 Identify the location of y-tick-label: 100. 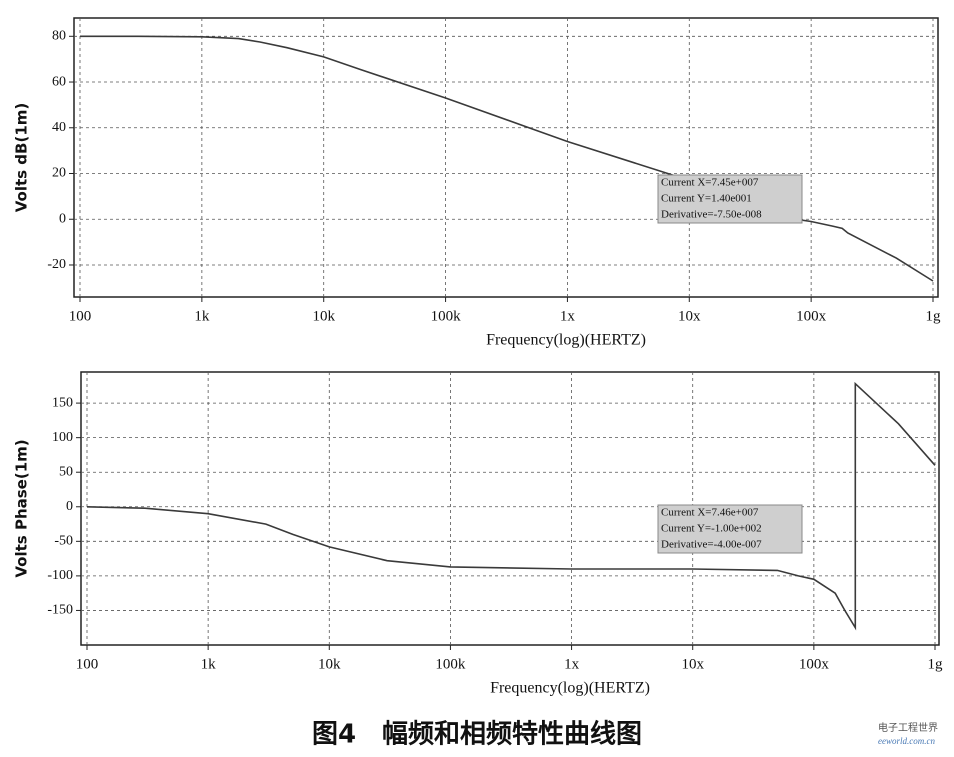
(62, 437).